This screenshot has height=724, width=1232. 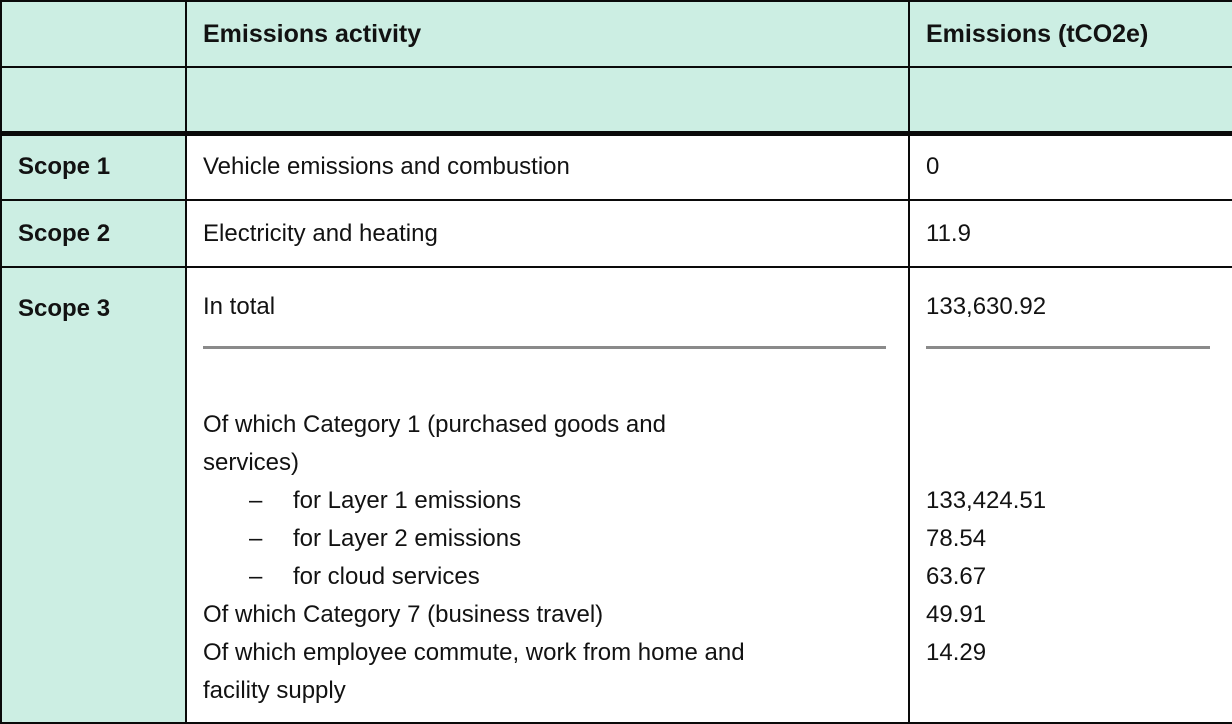 I want to click on scope3-total-label: In total, so click(x=239, y=306).